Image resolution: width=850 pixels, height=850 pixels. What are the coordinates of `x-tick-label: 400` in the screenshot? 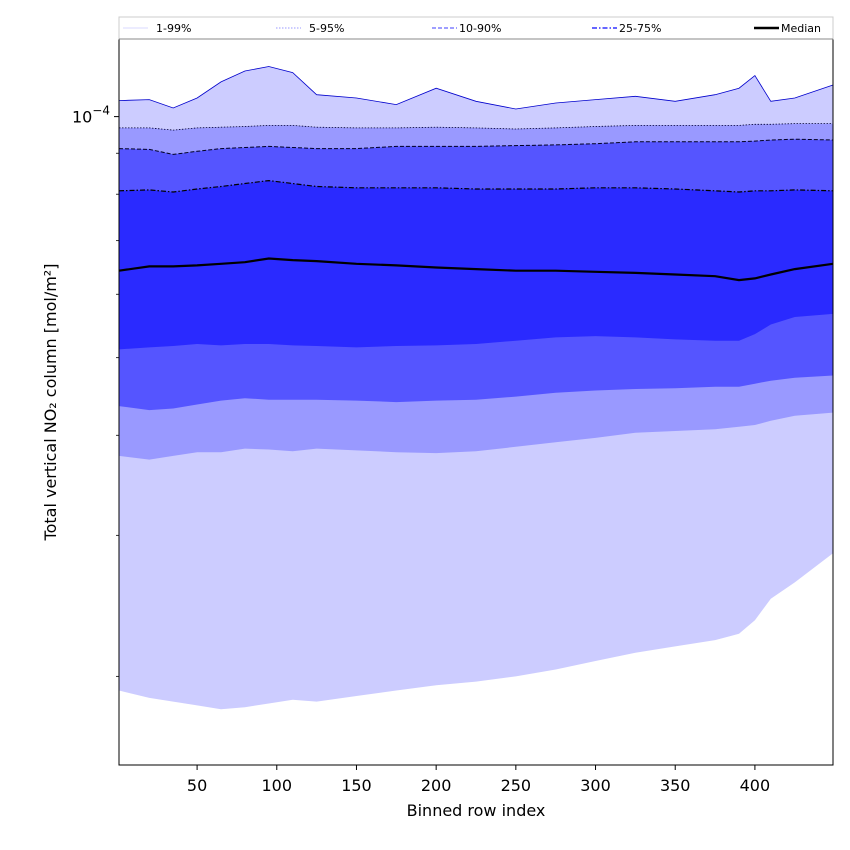 It's located at (755, 785).